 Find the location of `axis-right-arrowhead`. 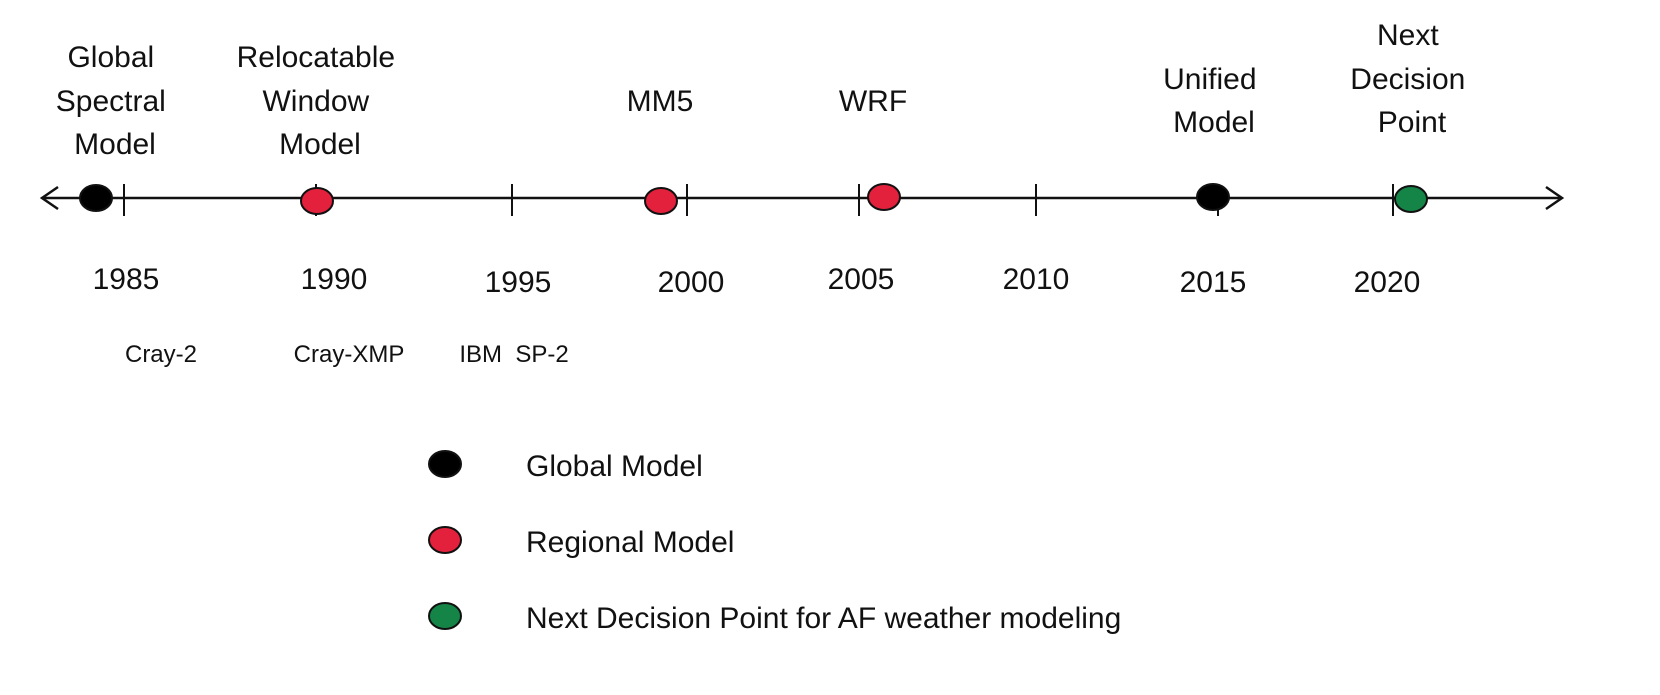

axis-right-arrowhead is located at coordinates (1555, 198).